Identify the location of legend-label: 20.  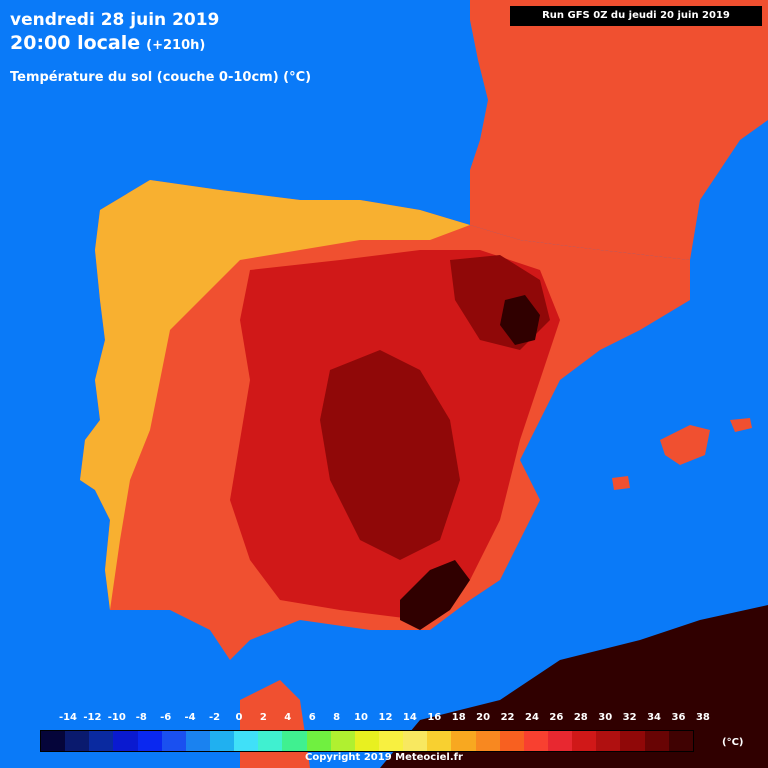
(483, 717).